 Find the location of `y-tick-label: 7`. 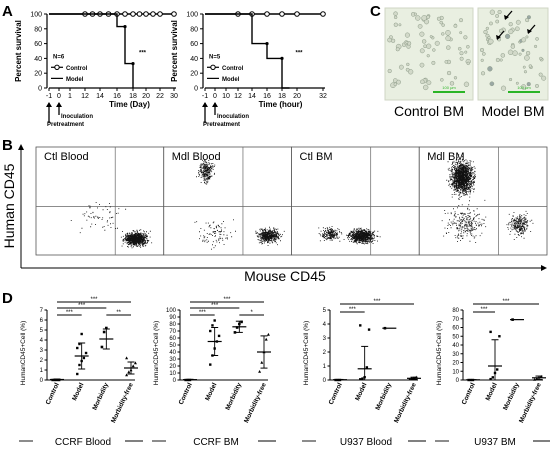

y-tick-label: 7 is located at coordinates (42, 311).